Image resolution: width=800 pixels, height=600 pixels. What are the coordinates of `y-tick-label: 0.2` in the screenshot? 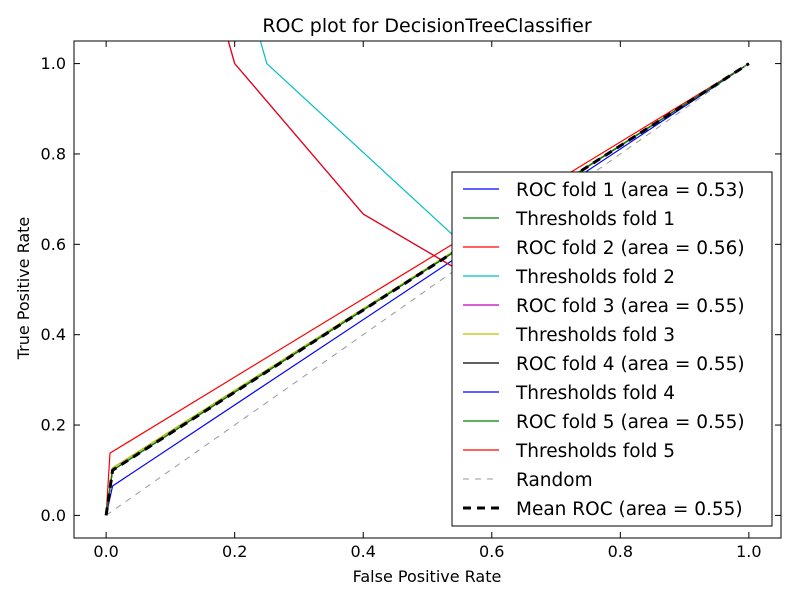 It's located at (53, 425).